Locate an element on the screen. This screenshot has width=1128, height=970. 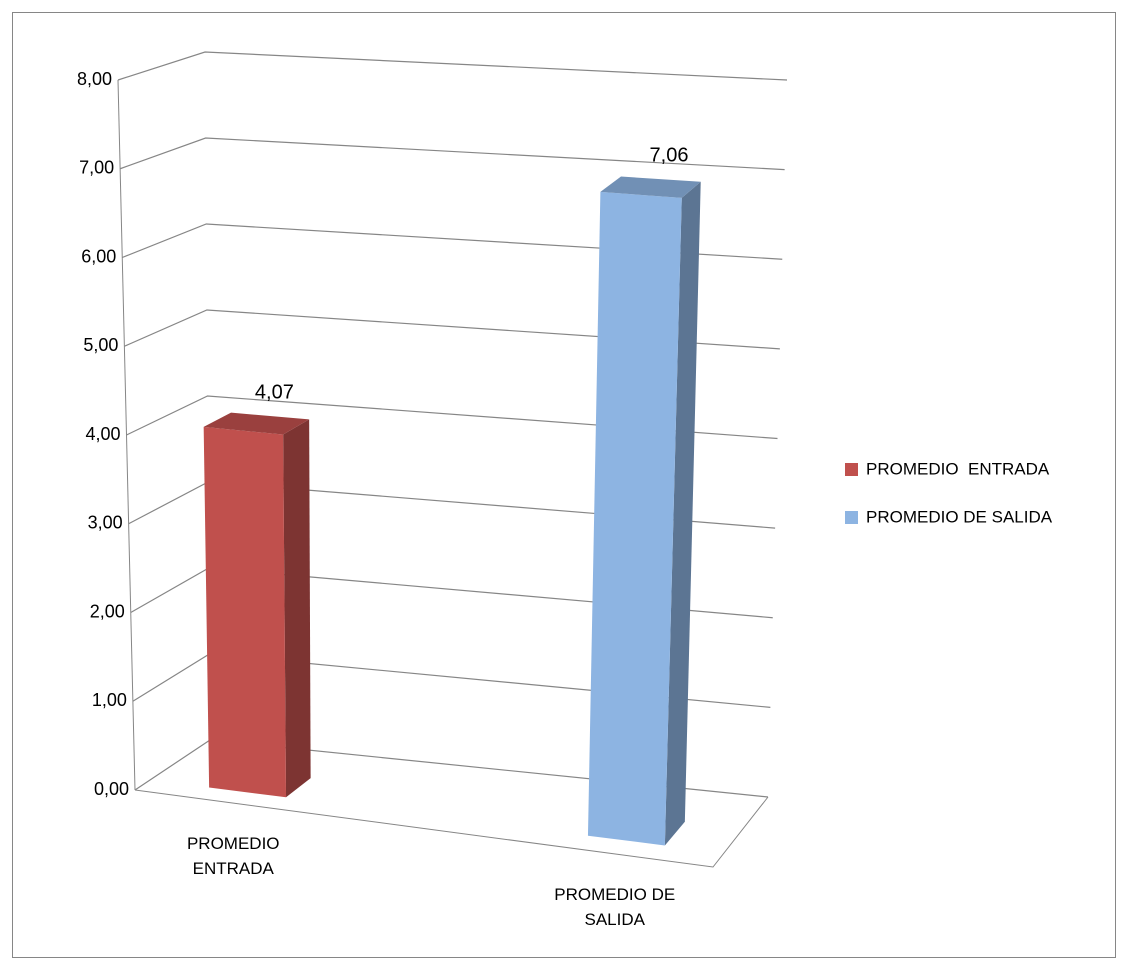
legend-label: PROMEDIO ENTRADA is located at coordinates (958, 468).